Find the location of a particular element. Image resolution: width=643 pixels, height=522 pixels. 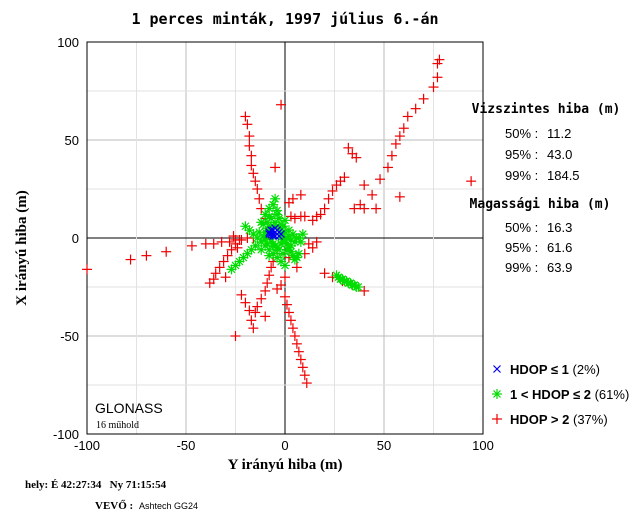

horizontal-99-value: 184.5 is located at coordinates (563, 175).